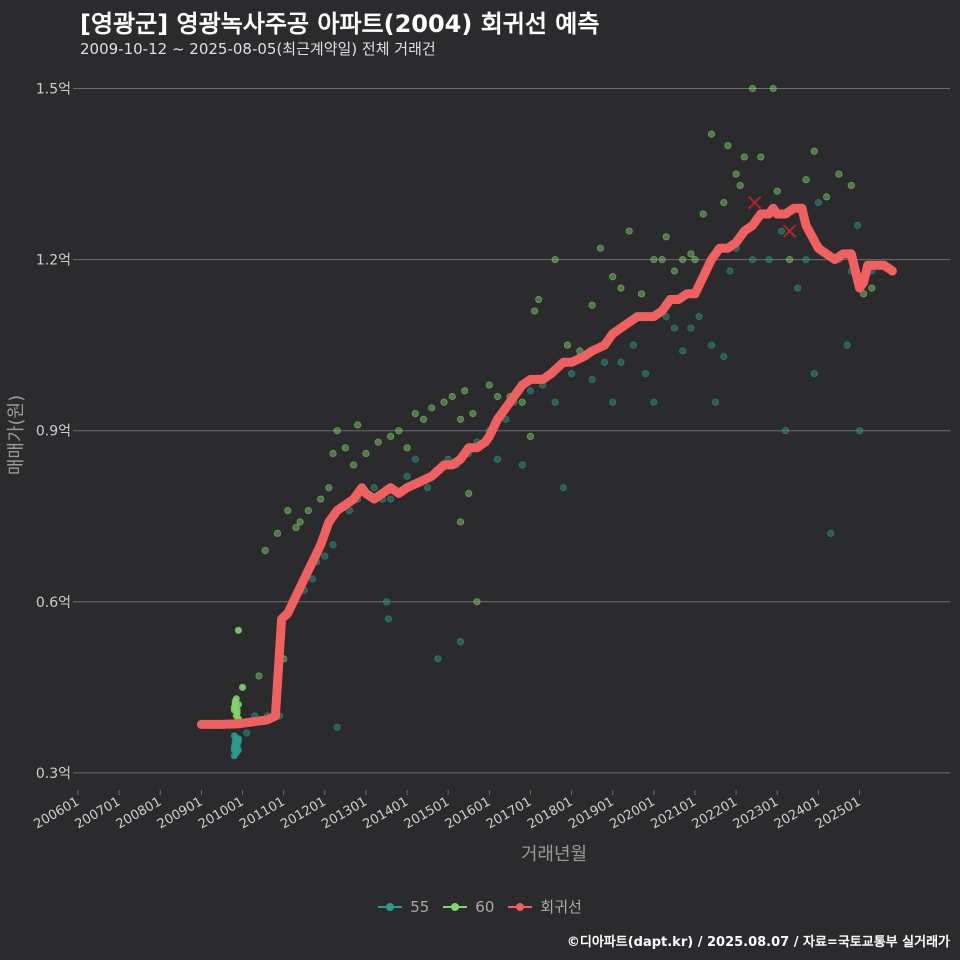 Image resolution: width=960 pixels, height=960 pixels. What do you see at coordinates (53, 432) in the screenshot?
I see `y-tick-label: 0.9억` at bounding box center [53, 432].